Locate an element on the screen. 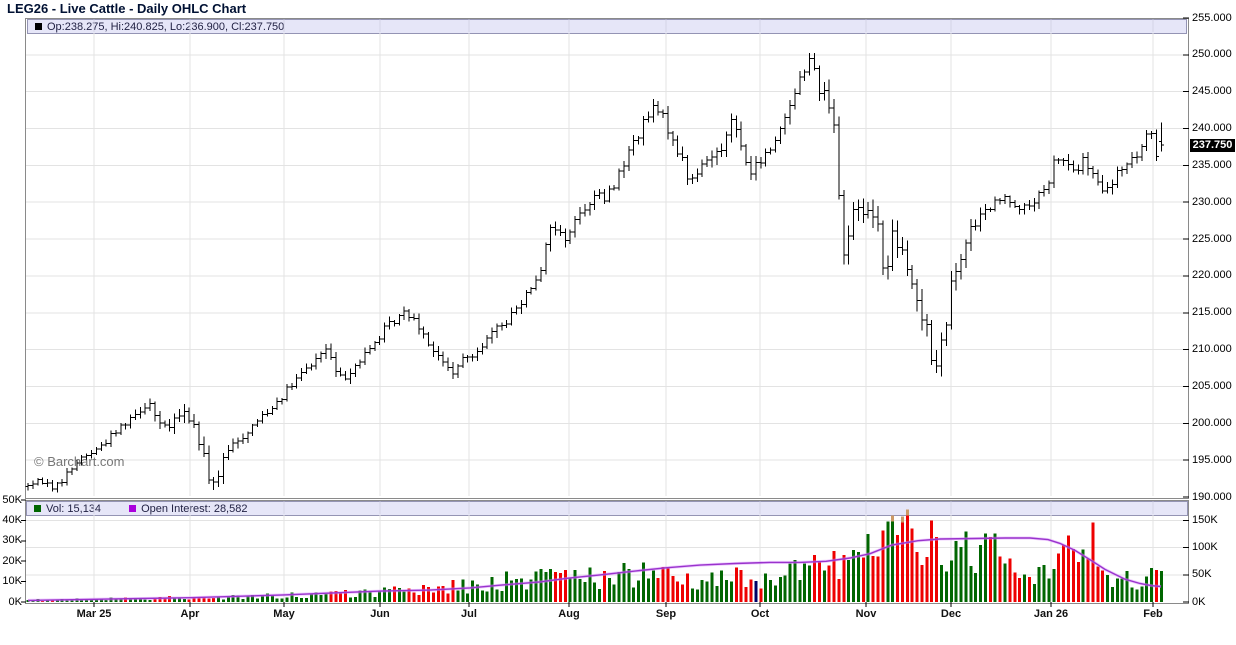 The image size is (1236, 645). price-tick-label: 220.000 is located at coordinates (1212, 275).